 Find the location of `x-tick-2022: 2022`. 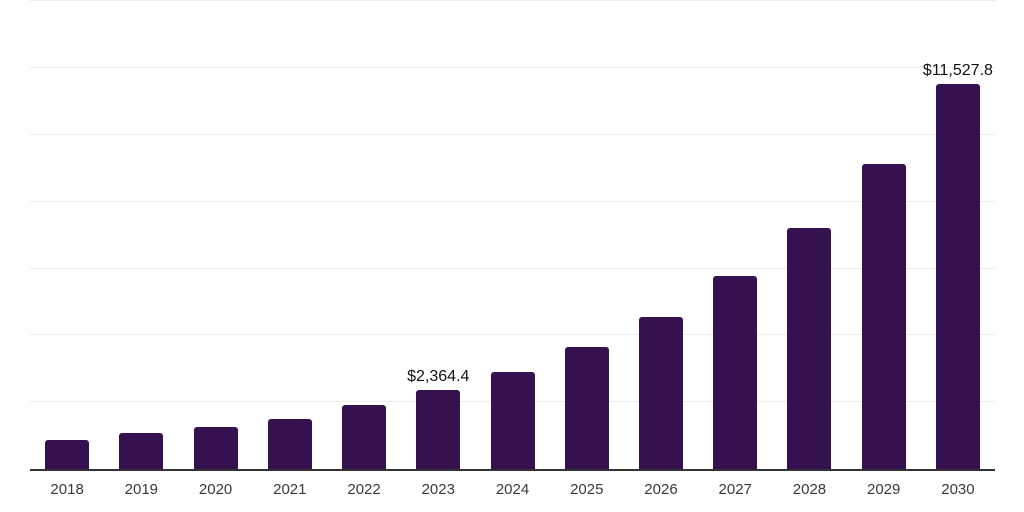

x-tick-2022: 2022 is located at coordinates (364, 489).